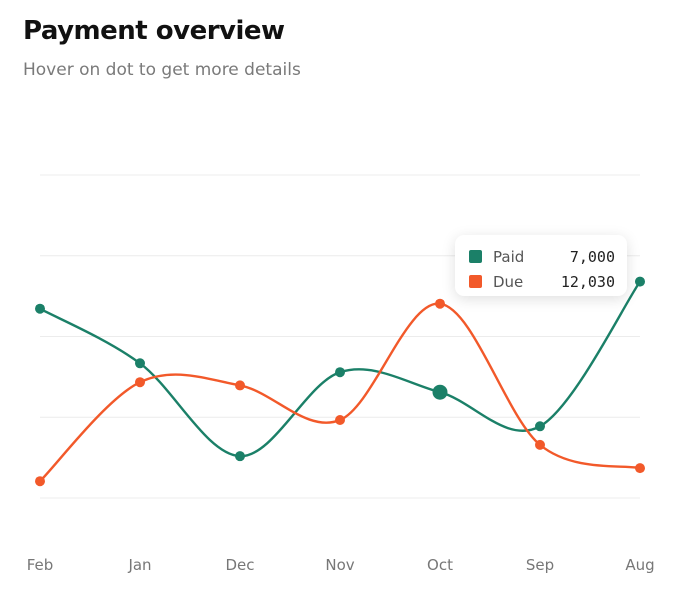 Image resolution: width=682 pixels, height=592 pixels. I want to click on paid-point-sep, so click(540, 426).